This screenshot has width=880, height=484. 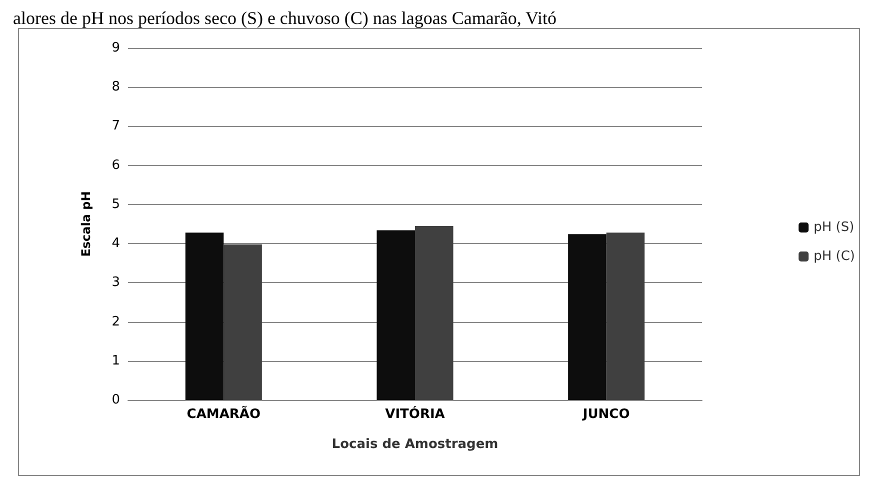 What do you see at coordinates (415, 444) in the screenshot?
I see `x-axis-title: Locais de Amostragem` at bounding box center [415, 444].